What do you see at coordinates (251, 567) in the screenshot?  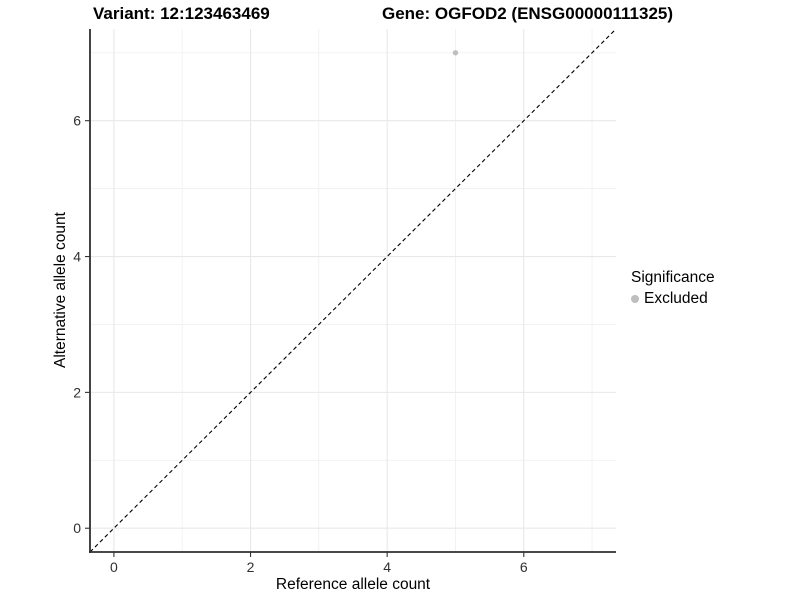 I see `x-tick-label: 2` at bounding box center [251, 567].